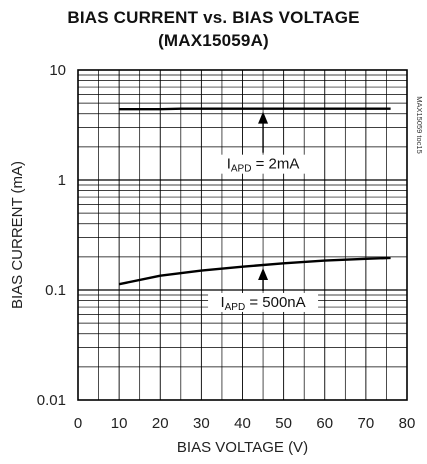 This screenshot has height=464, width=427. I want to click on x-tick-label: 0, so click(78, 423).